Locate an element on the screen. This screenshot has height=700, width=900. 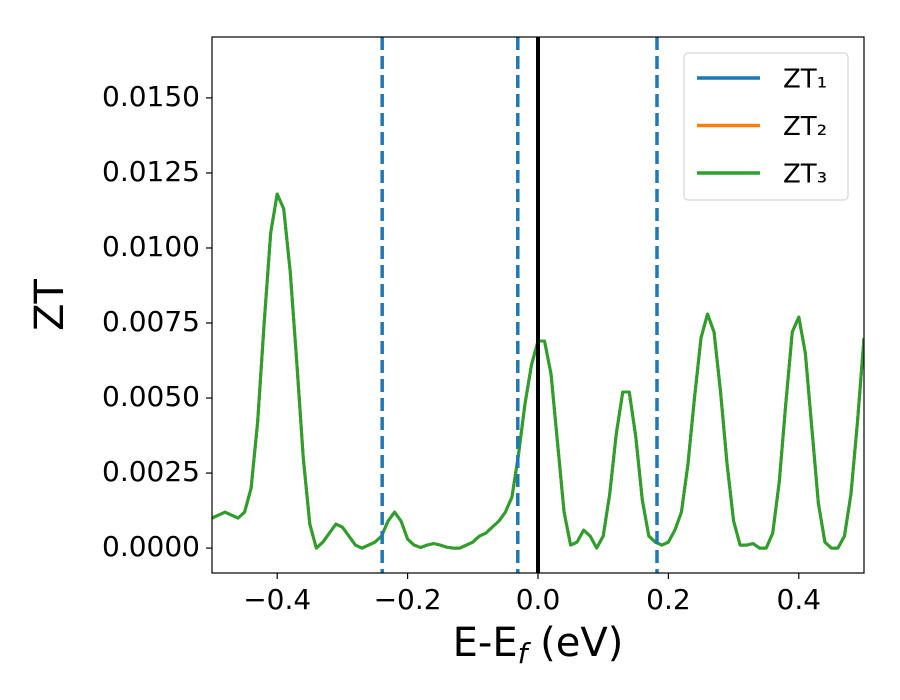
x-tick-label: −0.4 is located at coordinates (277, 599).